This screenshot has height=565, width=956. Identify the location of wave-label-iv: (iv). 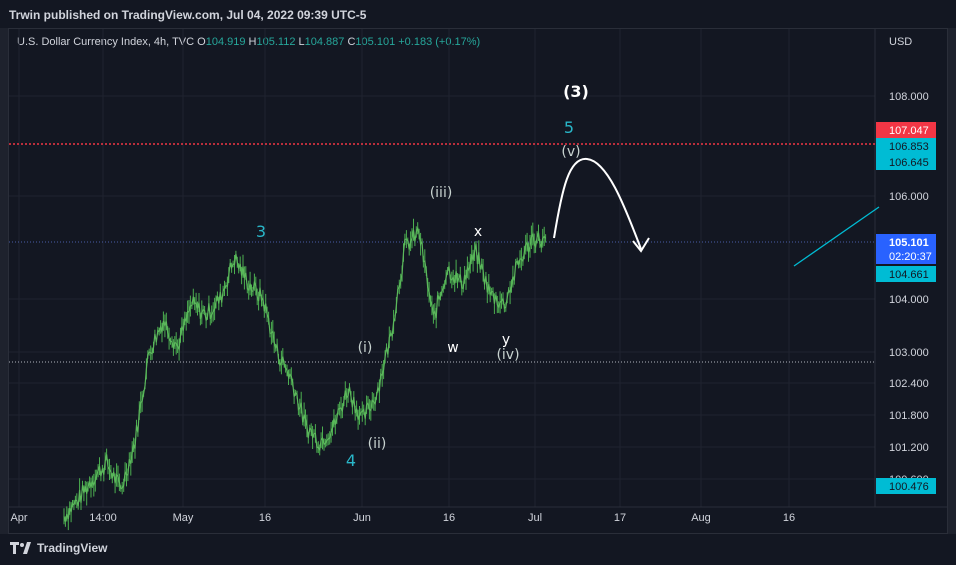
(507, 355).